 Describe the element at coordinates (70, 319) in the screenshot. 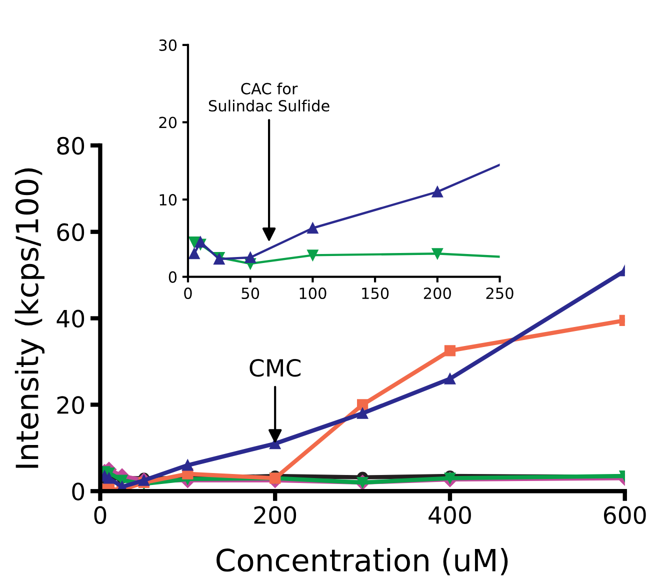

I see `y-tick-label: 40` at that location.